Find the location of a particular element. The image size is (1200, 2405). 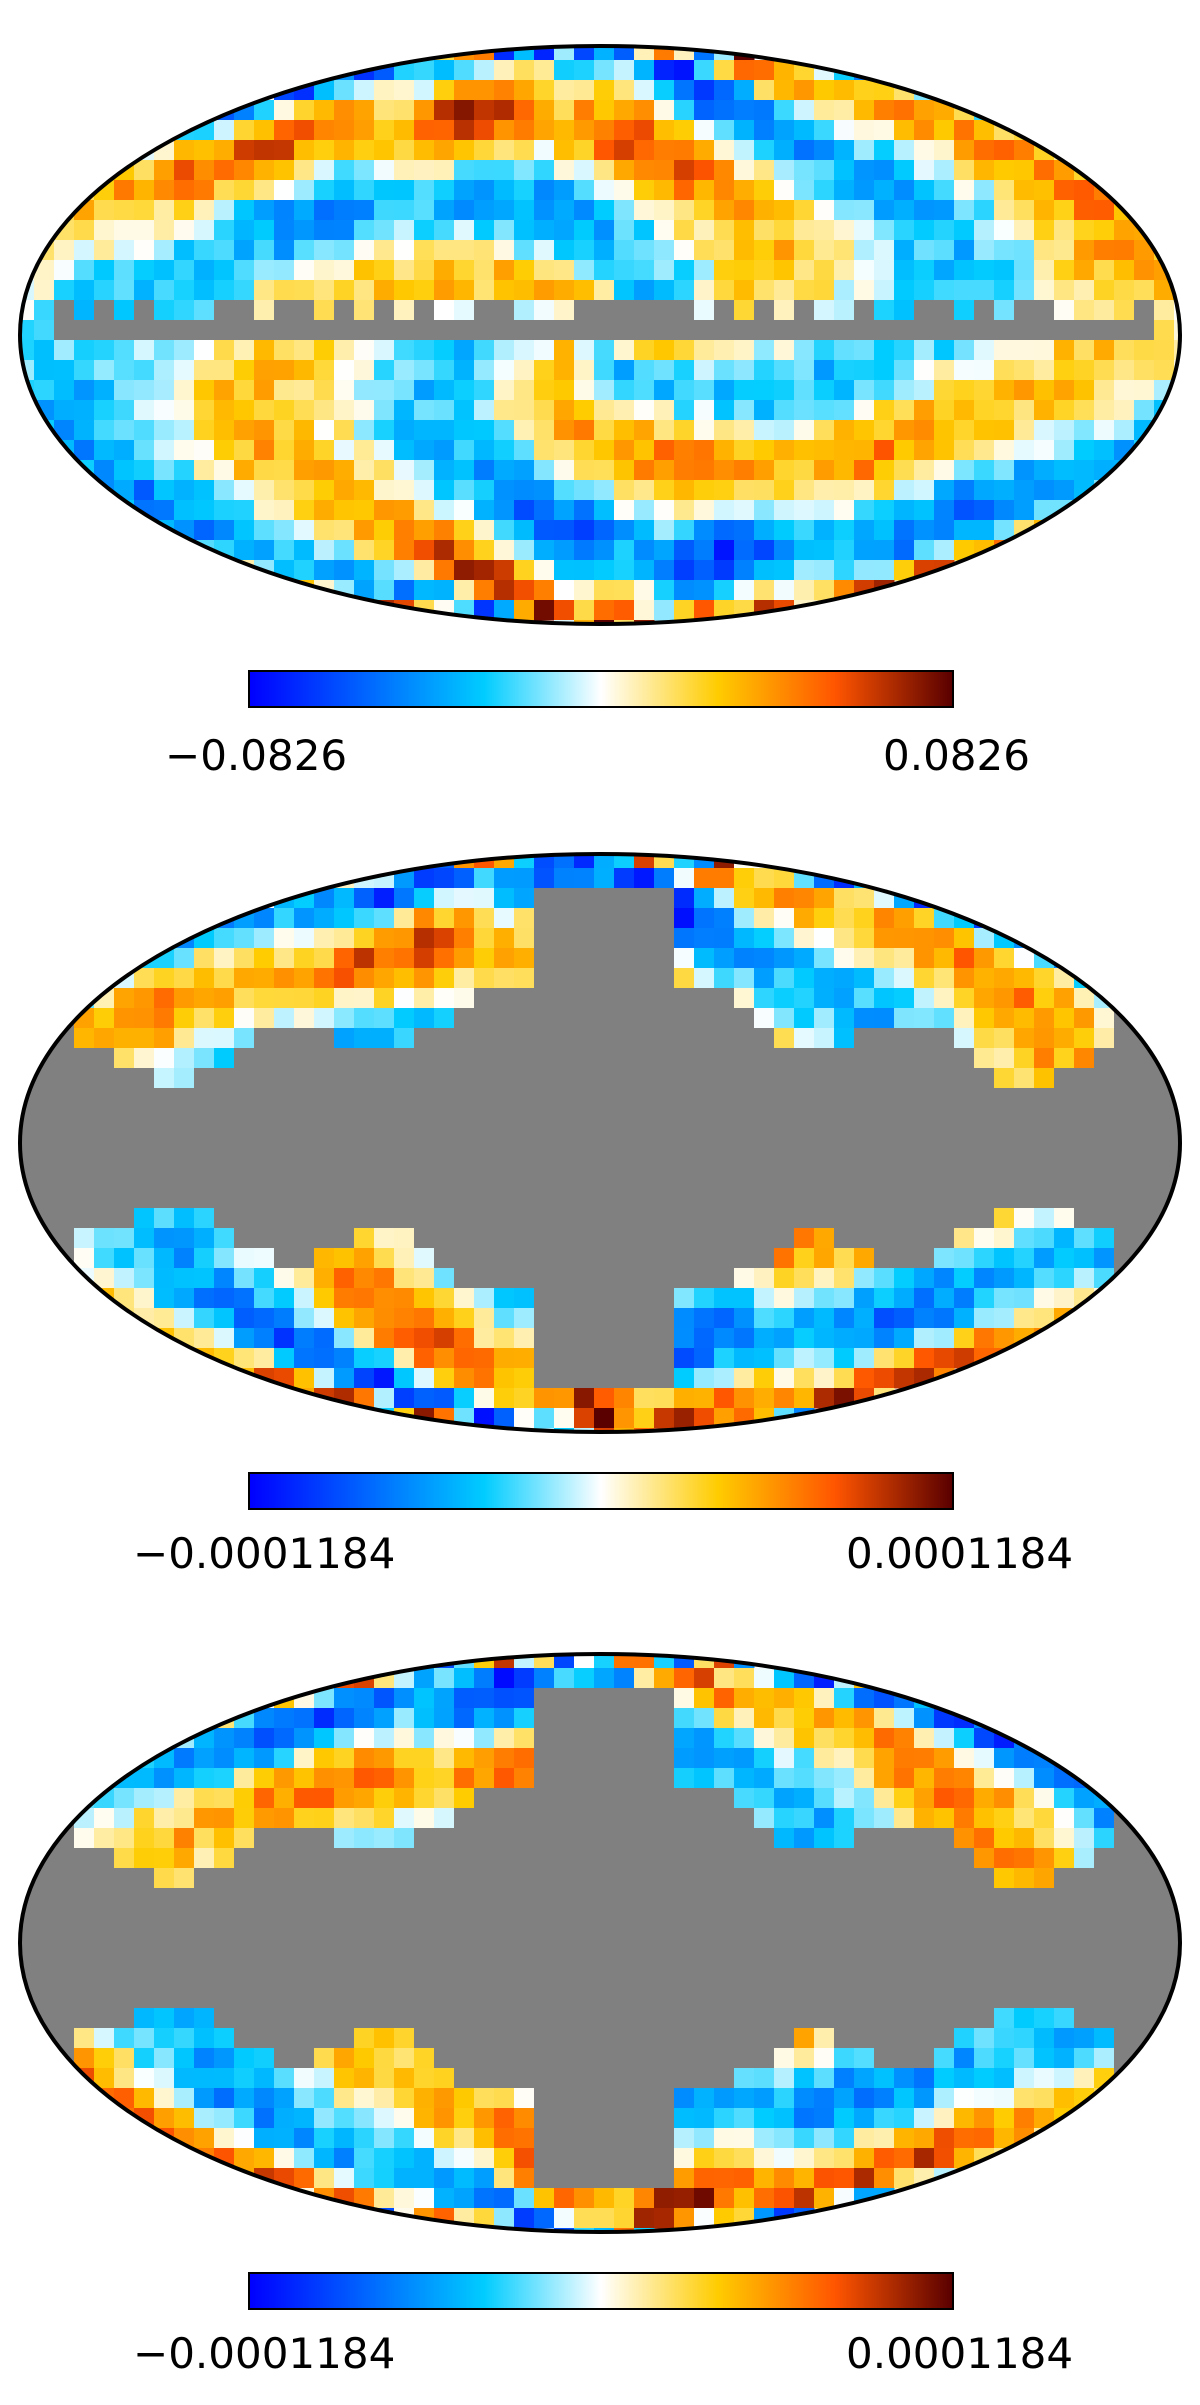

colorbar-1-max-label: 0.0826 is located at coordinates (956, 755).